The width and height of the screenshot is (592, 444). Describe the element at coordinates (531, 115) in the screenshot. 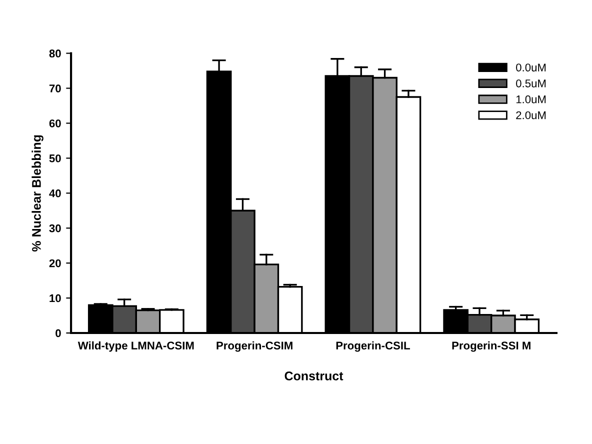

I see `legend-label: 2.0uM` at that location.